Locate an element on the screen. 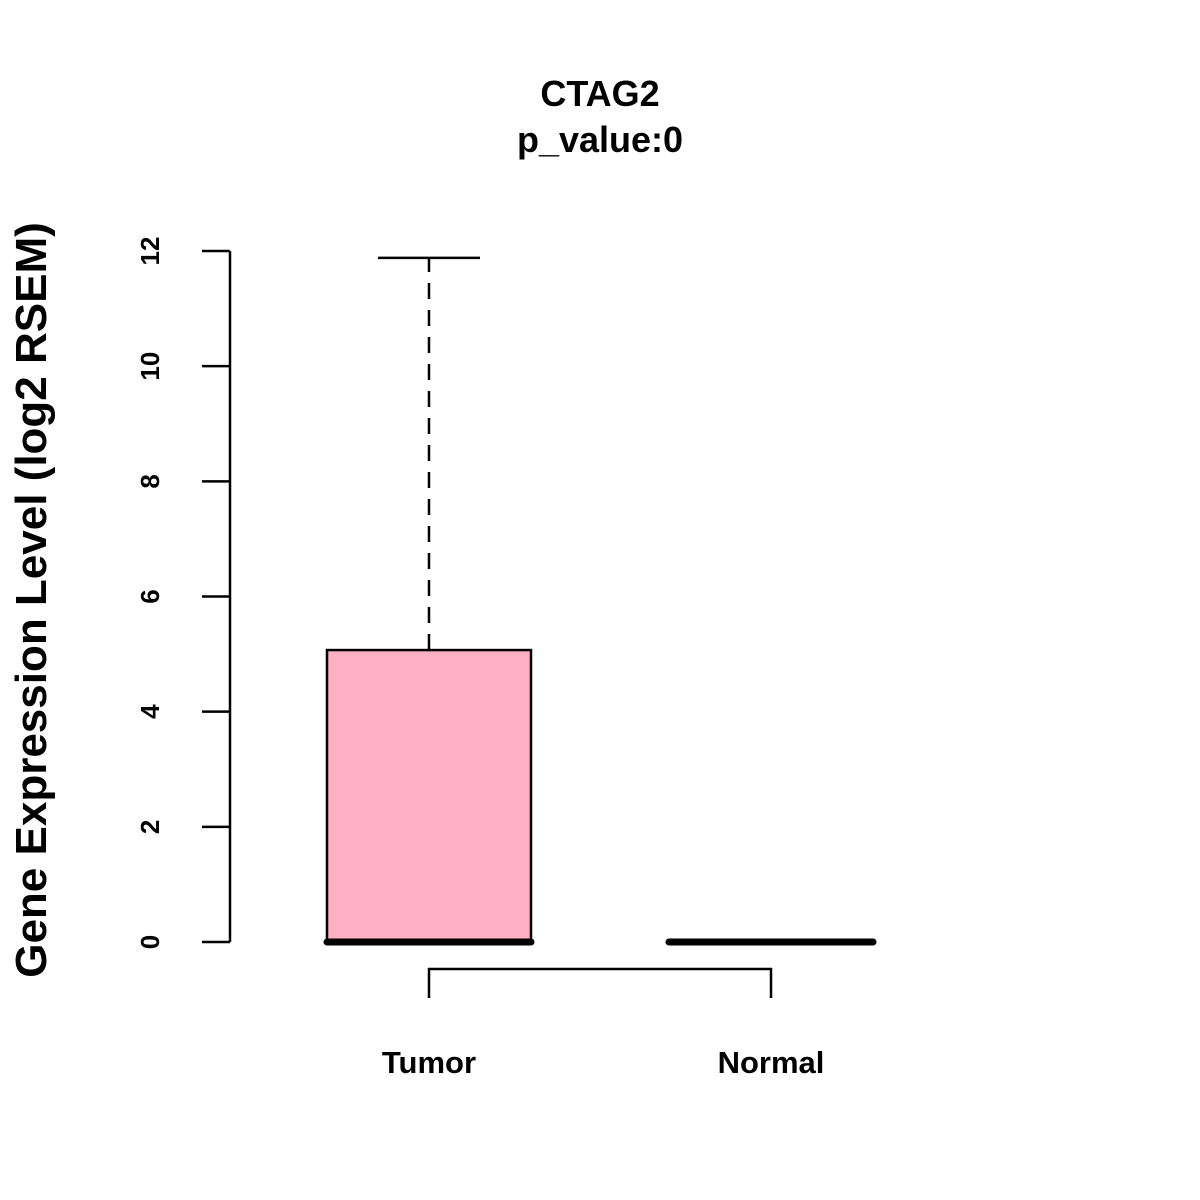 Image resolution: width=1200 pixels, height=1200 pixels. chart-title: CTAG2 is located at coordinates (599, 93).